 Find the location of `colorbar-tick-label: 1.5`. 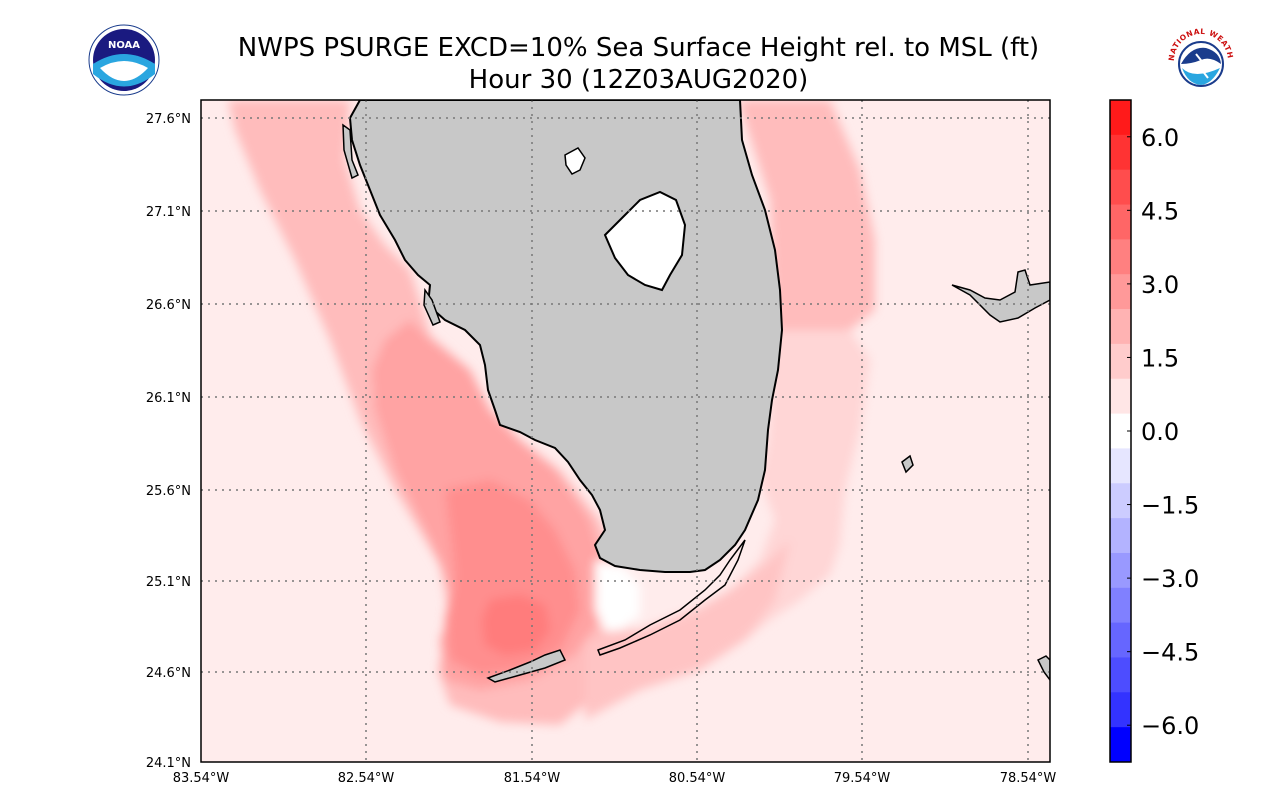

colorbar-tick-label: 1.5 is located at coordinates (1160, 358).